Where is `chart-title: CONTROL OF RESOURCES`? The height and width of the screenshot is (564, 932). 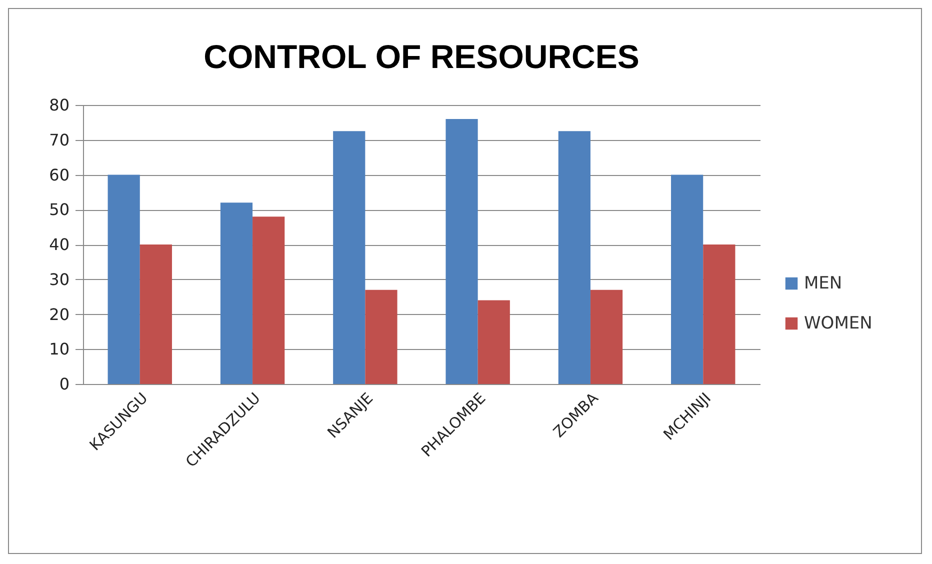
chart-title: CONTROL OF RESOURCES is located at coordinates (422, 56).